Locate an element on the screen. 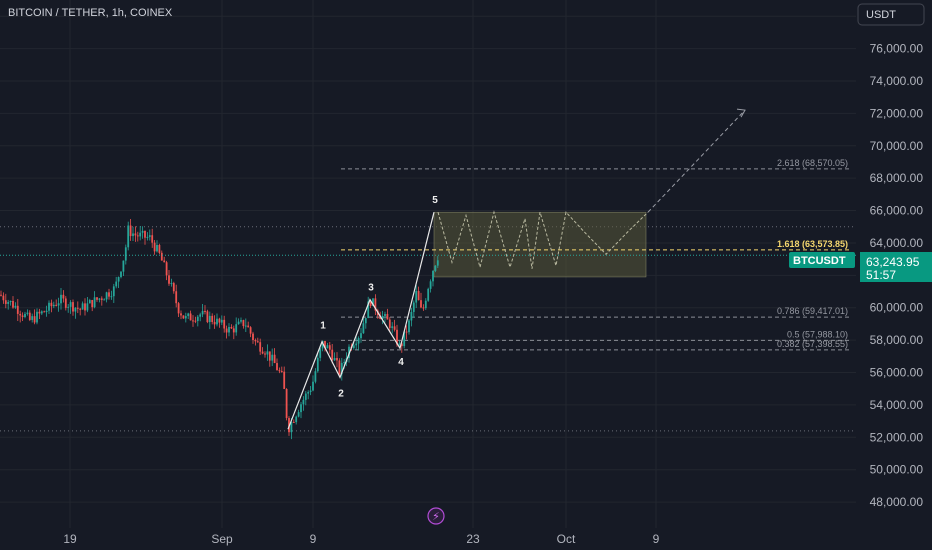 This screenshot has width=932, height=550. last-price-tag: BTCUSDT 63,243.95 51:57 is located at coordinates (860, 267).